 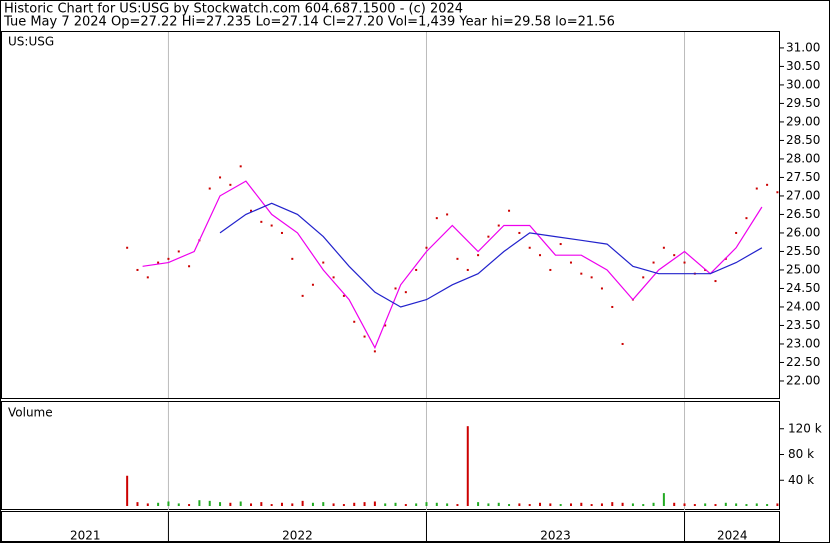 What do you see at coordinates (803, 232) in the screenshot?
I see `y-tick-label: 26.00` at bounding box center [803, 232].